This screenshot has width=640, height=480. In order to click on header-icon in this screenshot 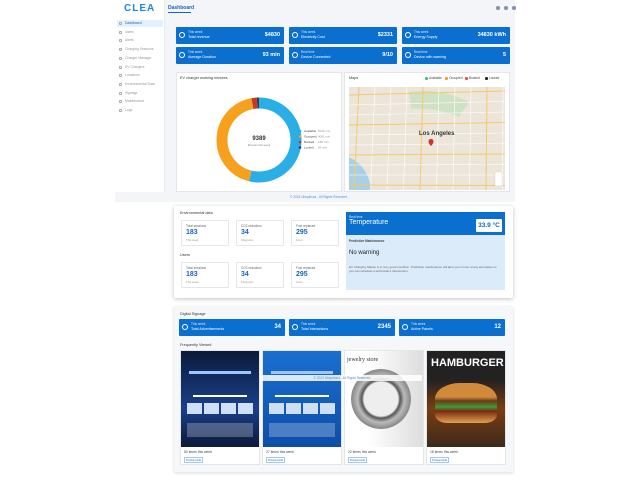, I will do `click(498, 8)`.